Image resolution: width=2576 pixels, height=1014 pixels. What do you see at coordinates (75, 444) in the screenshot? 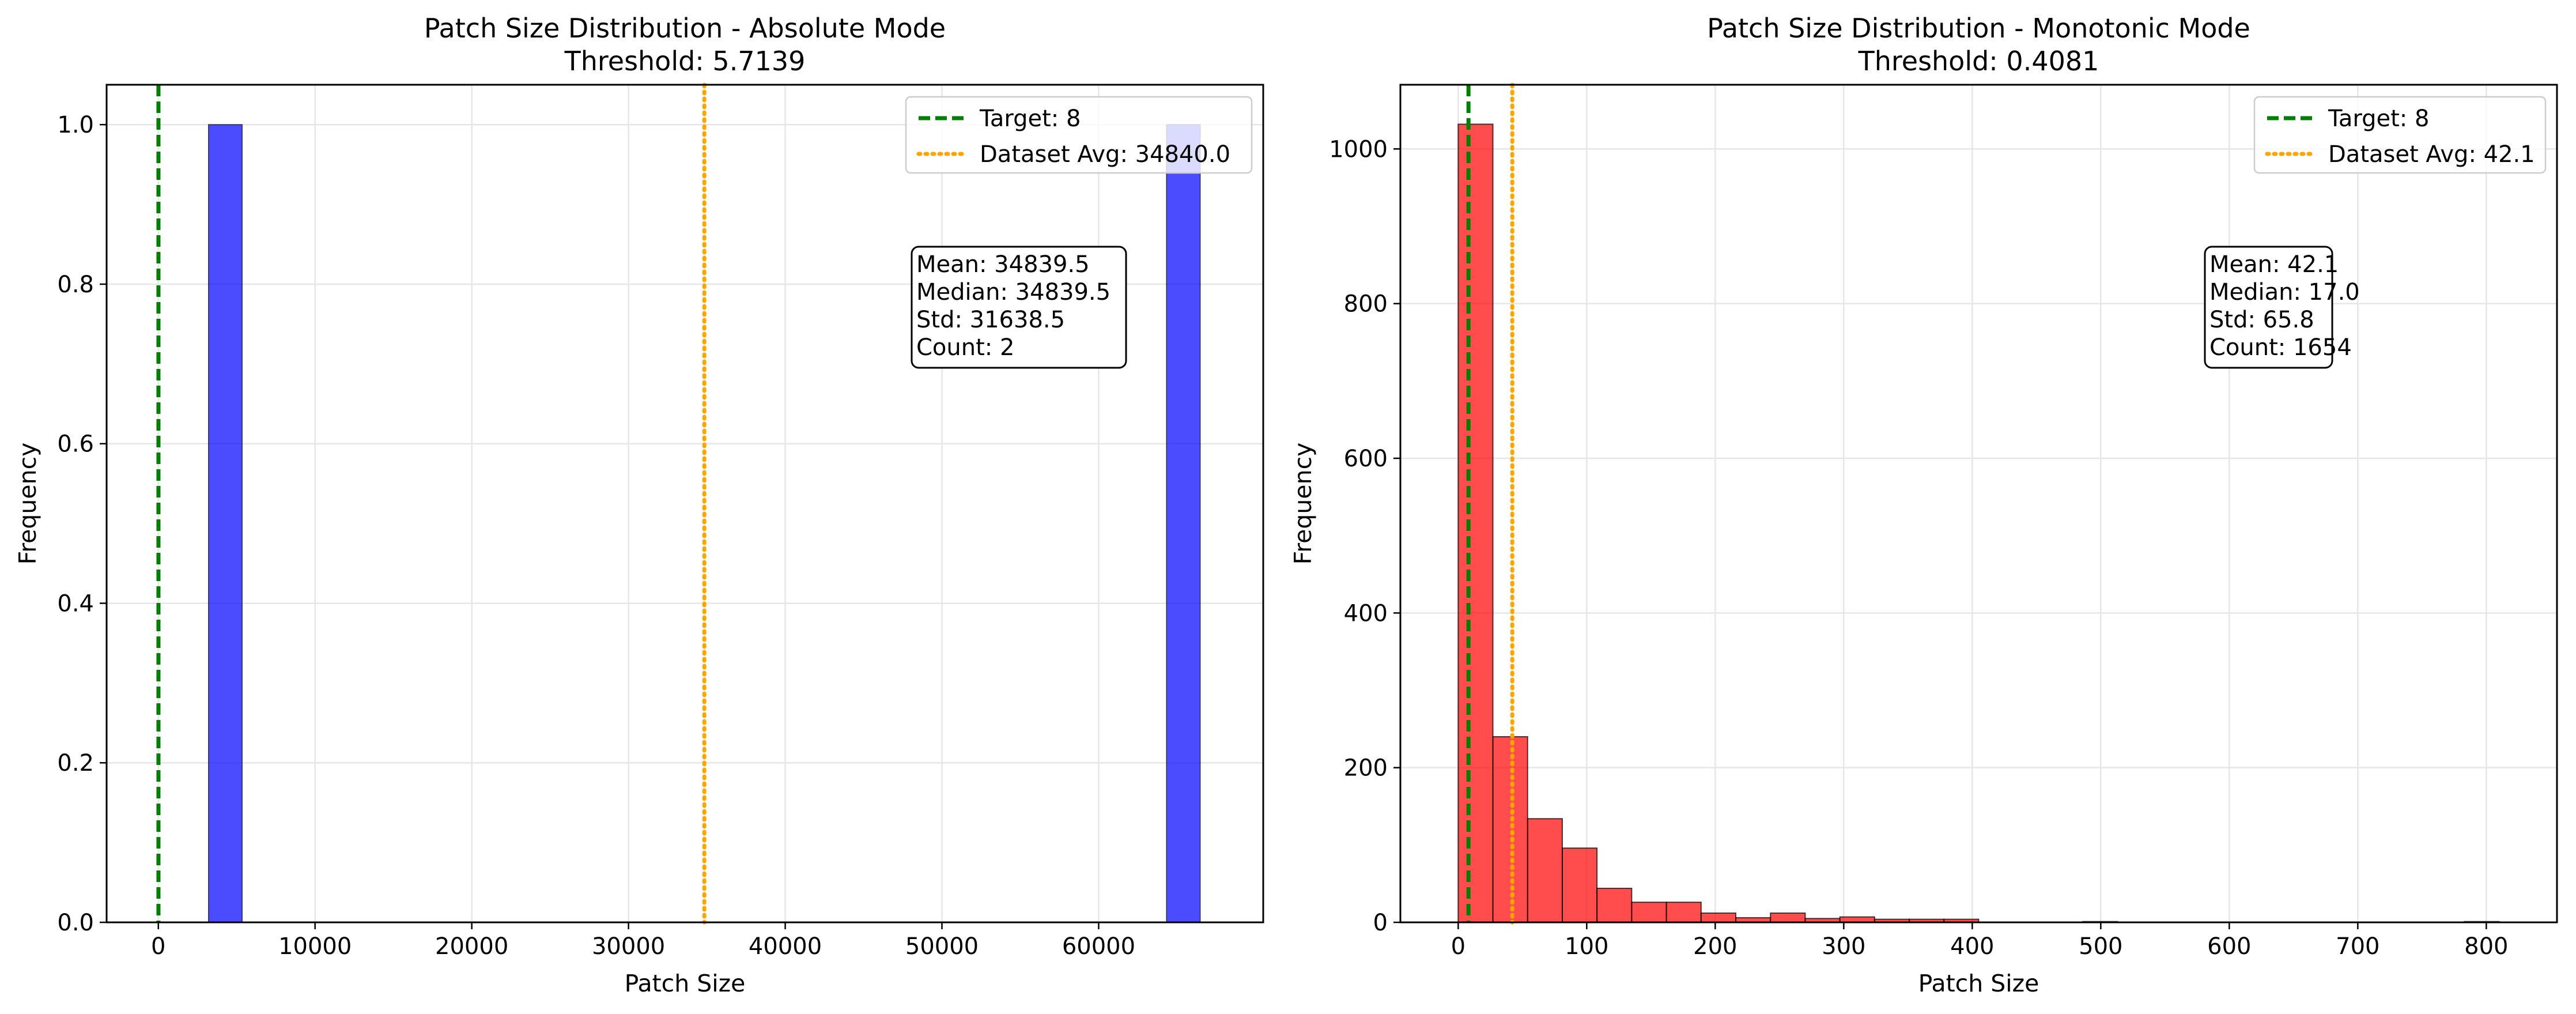
I see `absolute-ytick-label-3: 0.6` at bounding box center [75, 444].